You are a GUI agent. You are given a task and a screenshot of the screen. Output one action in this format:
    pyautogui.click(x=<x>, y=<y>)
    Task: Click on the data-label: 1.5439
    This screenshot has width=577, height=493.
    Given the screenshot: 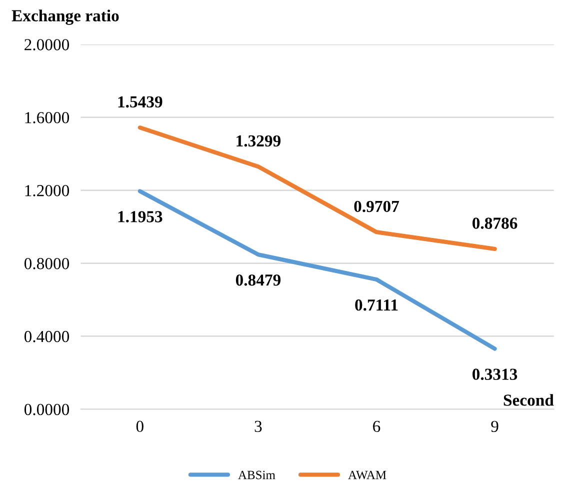 What is the action you would take?
    pyautogui.click(x=140, y=102)
    